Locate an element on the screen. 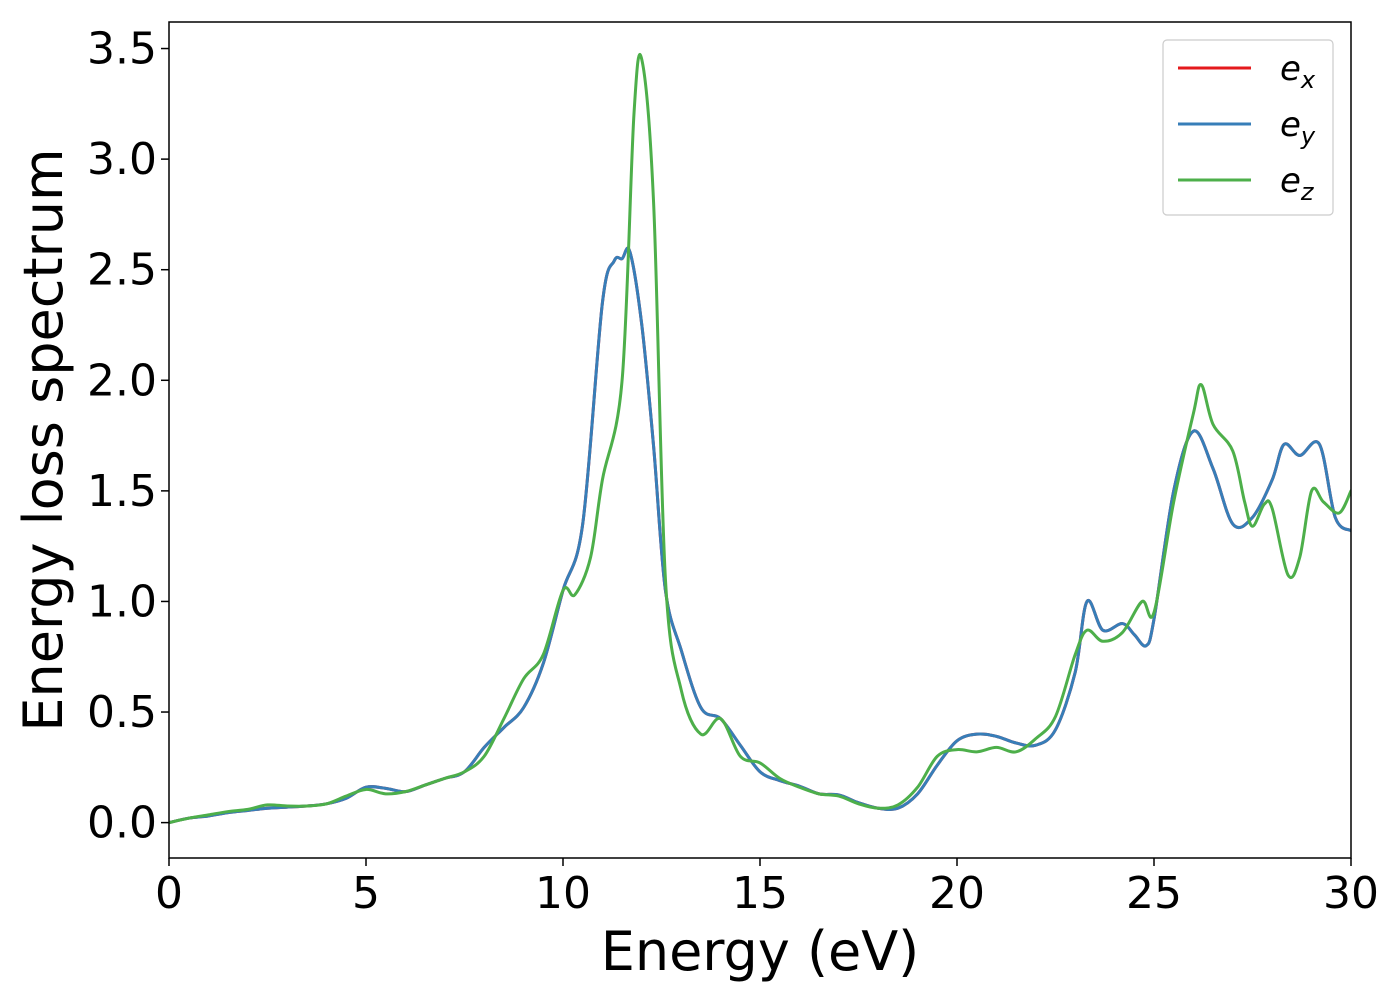 The height and width of the screenshot is (1000, 1400). y-tick-label: 3.5 is located at coordinates (122, 49).